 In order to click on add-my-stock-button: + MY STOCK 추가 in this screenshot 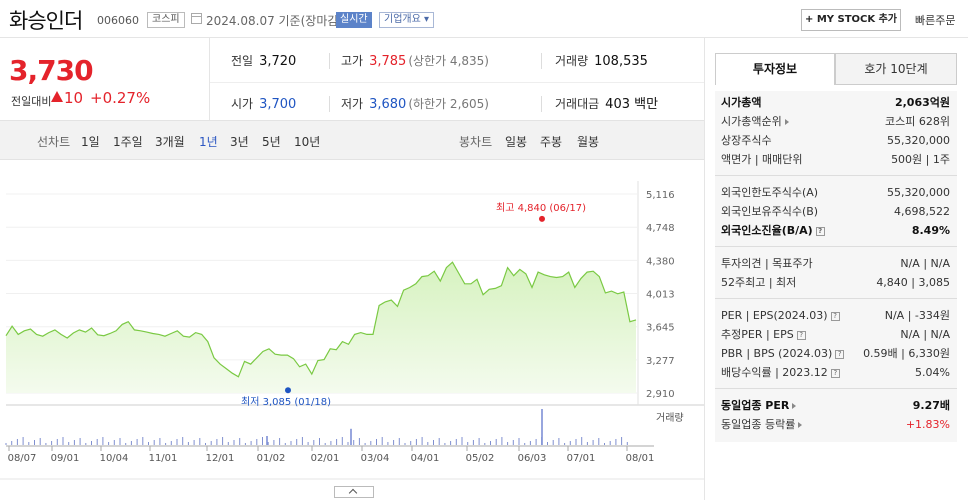, I will do `click(851, 20)`.